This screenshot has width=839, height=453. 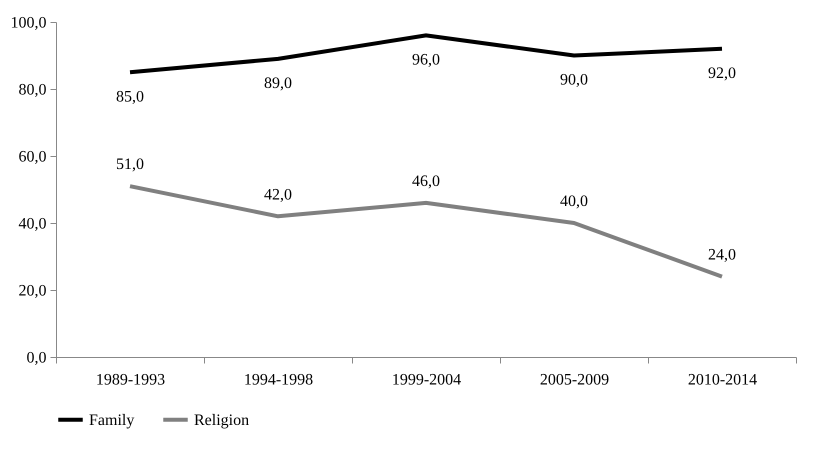 I want to click on legend-label: Family, so click(x=111, y=420).